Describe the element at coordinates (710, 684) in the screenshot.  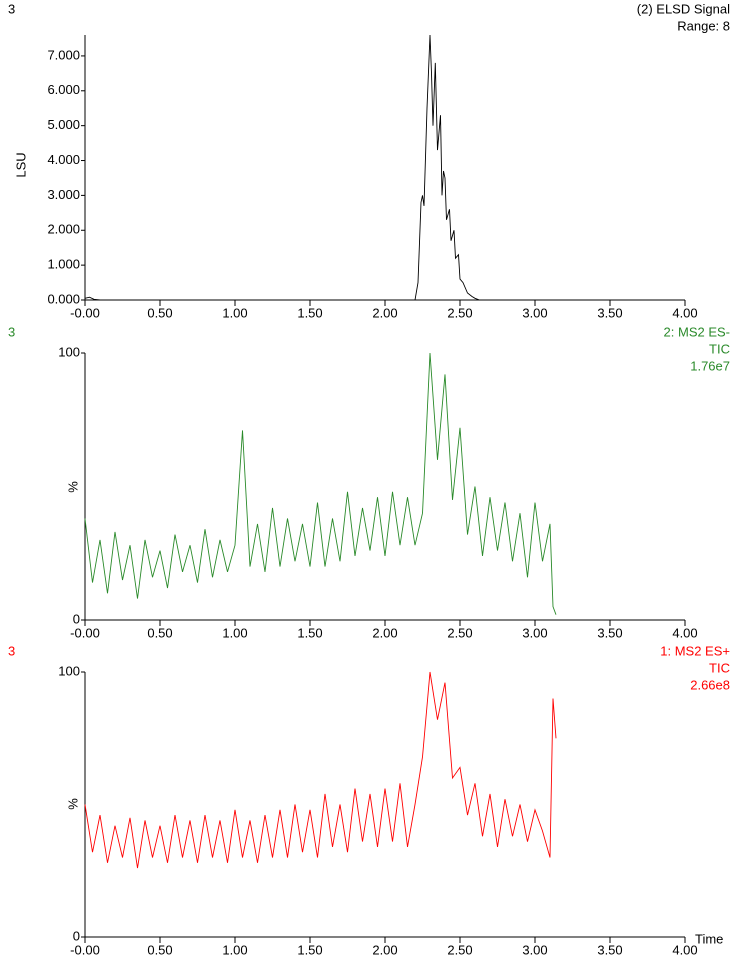
I see `trace-info: 2.66e8` at that location.